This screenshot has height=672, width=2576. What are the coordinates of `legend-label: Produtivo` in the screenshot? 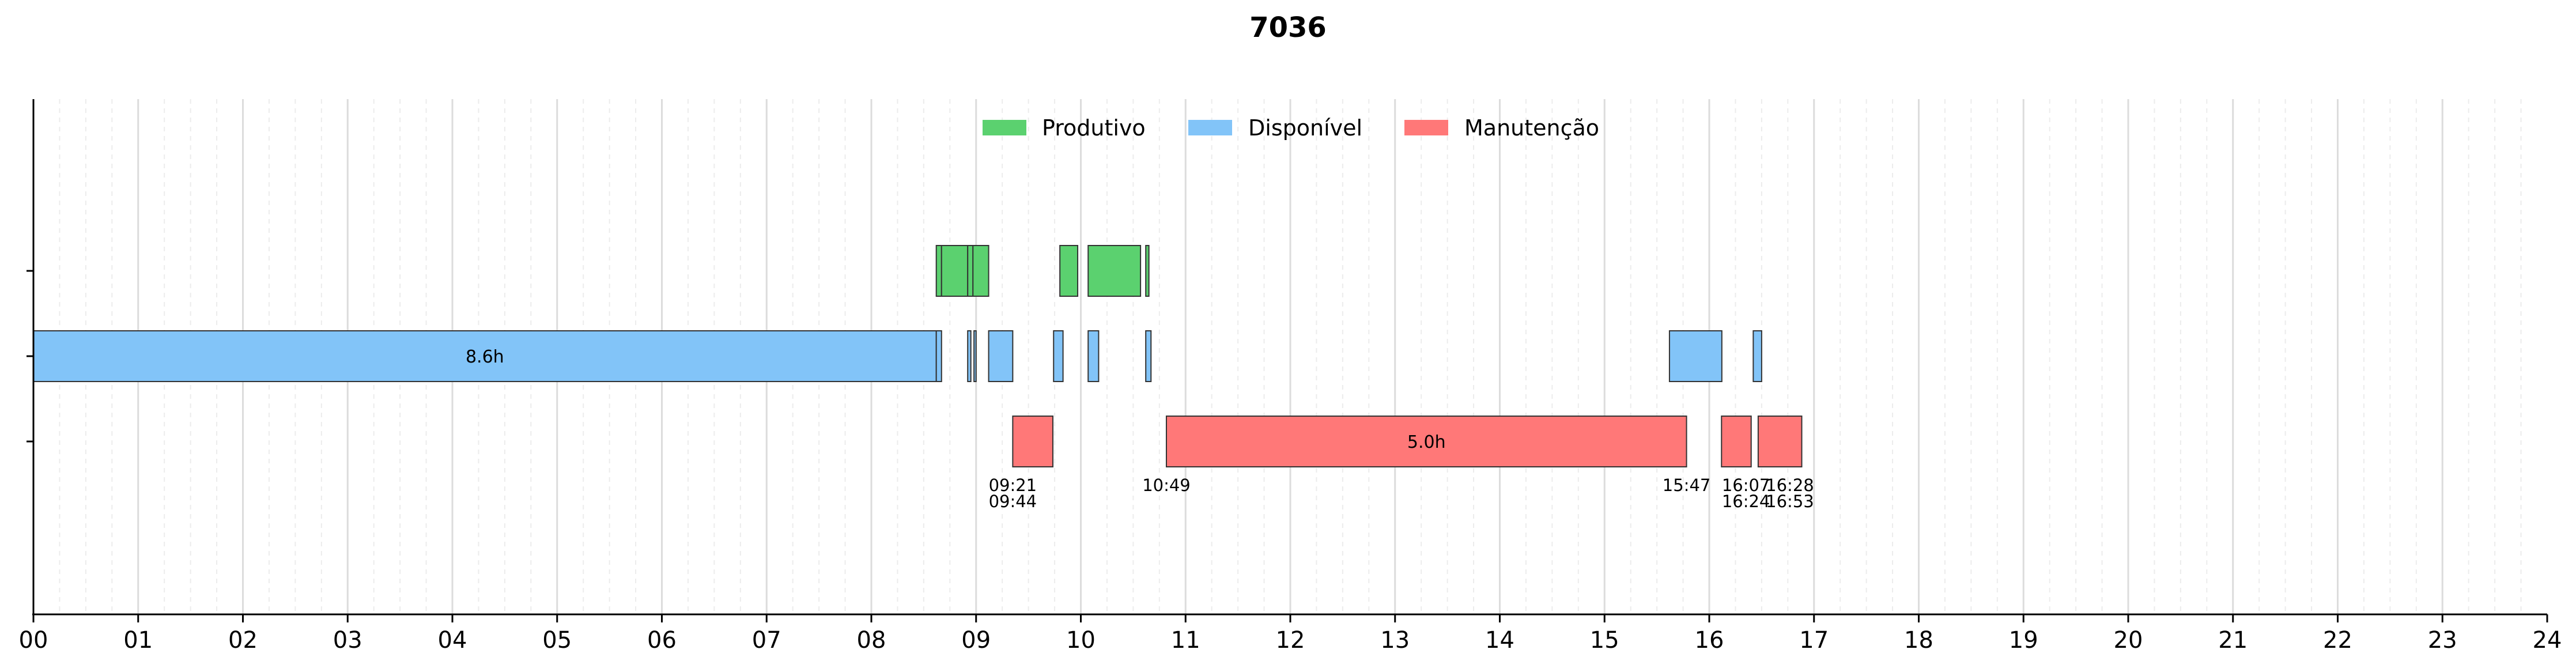 It's located at (1094, 128).